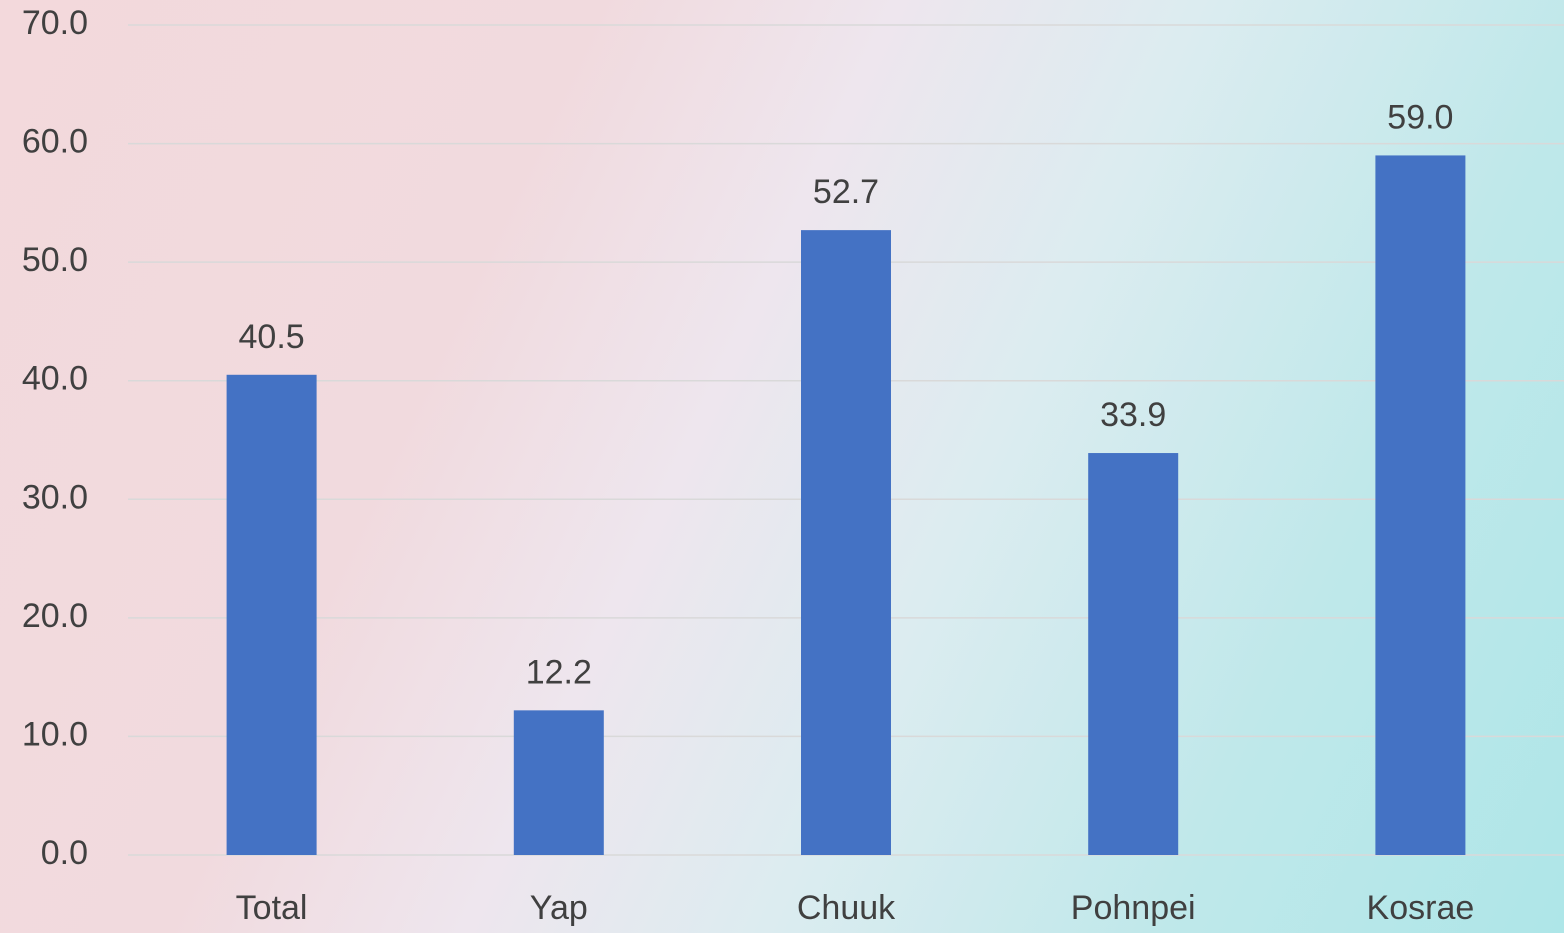 This screenshot has height=933, width=1564. What do you see at coordinates (272, 908) in the screenshot?
I see `x-tick-label: Total` at bounding box center [272, 908].